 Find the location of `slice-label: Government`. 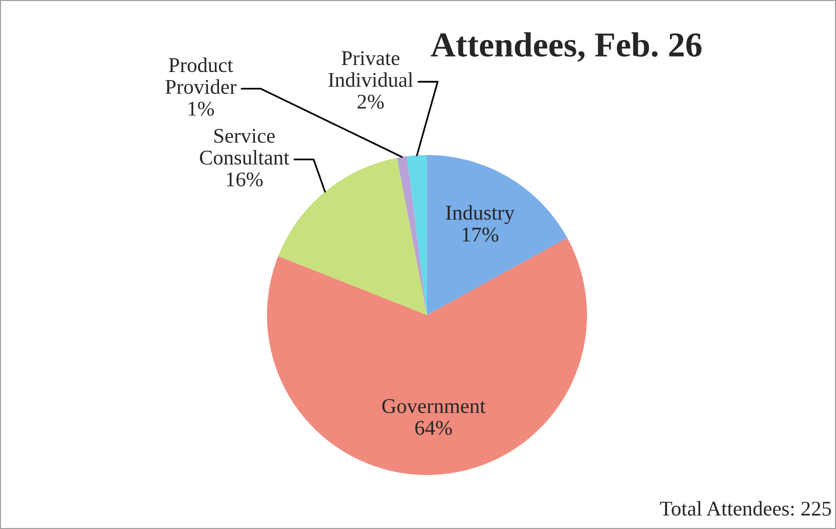

slice-label: Government is located at coordinates (434, 406).